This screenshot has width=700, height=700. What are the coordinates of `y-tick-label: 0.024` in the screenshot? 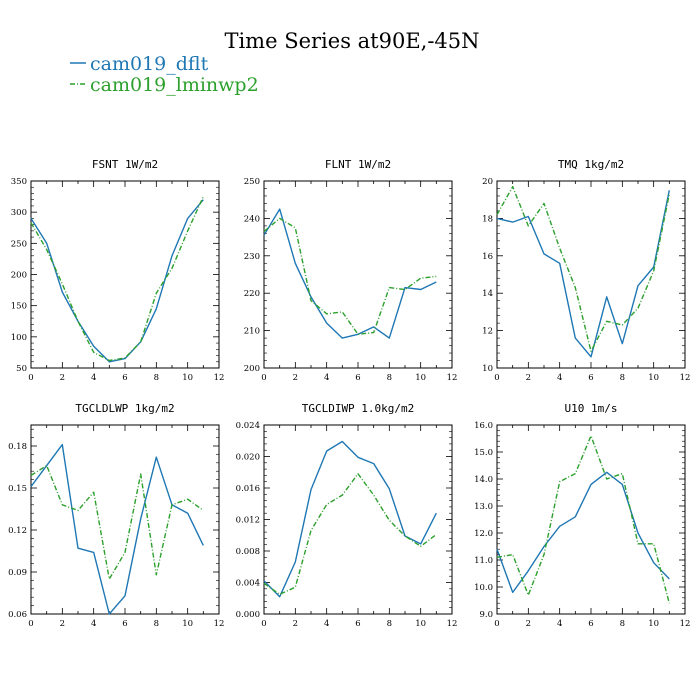 It's located at (248, 426).